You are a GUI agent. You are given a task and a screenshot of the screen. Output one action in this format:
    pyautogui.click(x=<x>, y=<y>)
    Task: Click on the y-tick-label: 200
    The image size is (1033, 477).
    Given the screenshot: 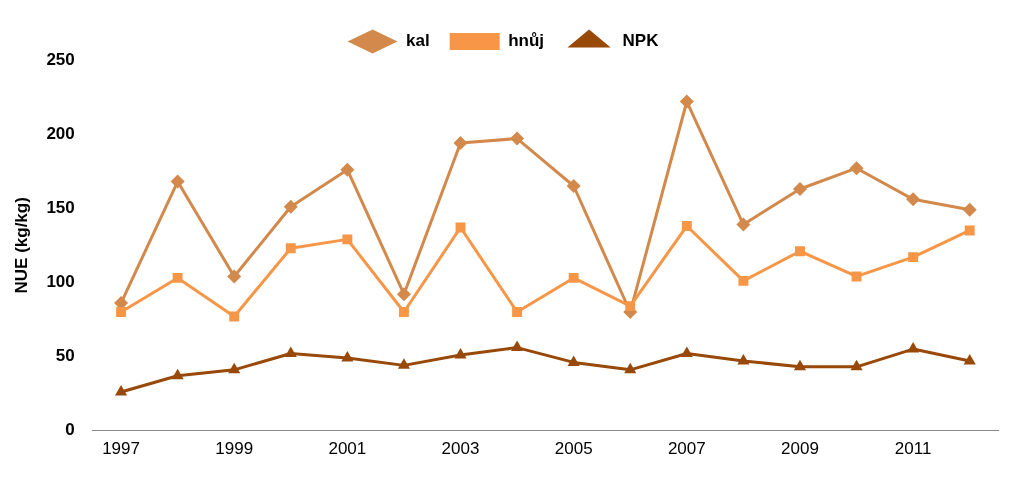 What is the action you would take?
    pyautogui.click(x=60, y=133)
    